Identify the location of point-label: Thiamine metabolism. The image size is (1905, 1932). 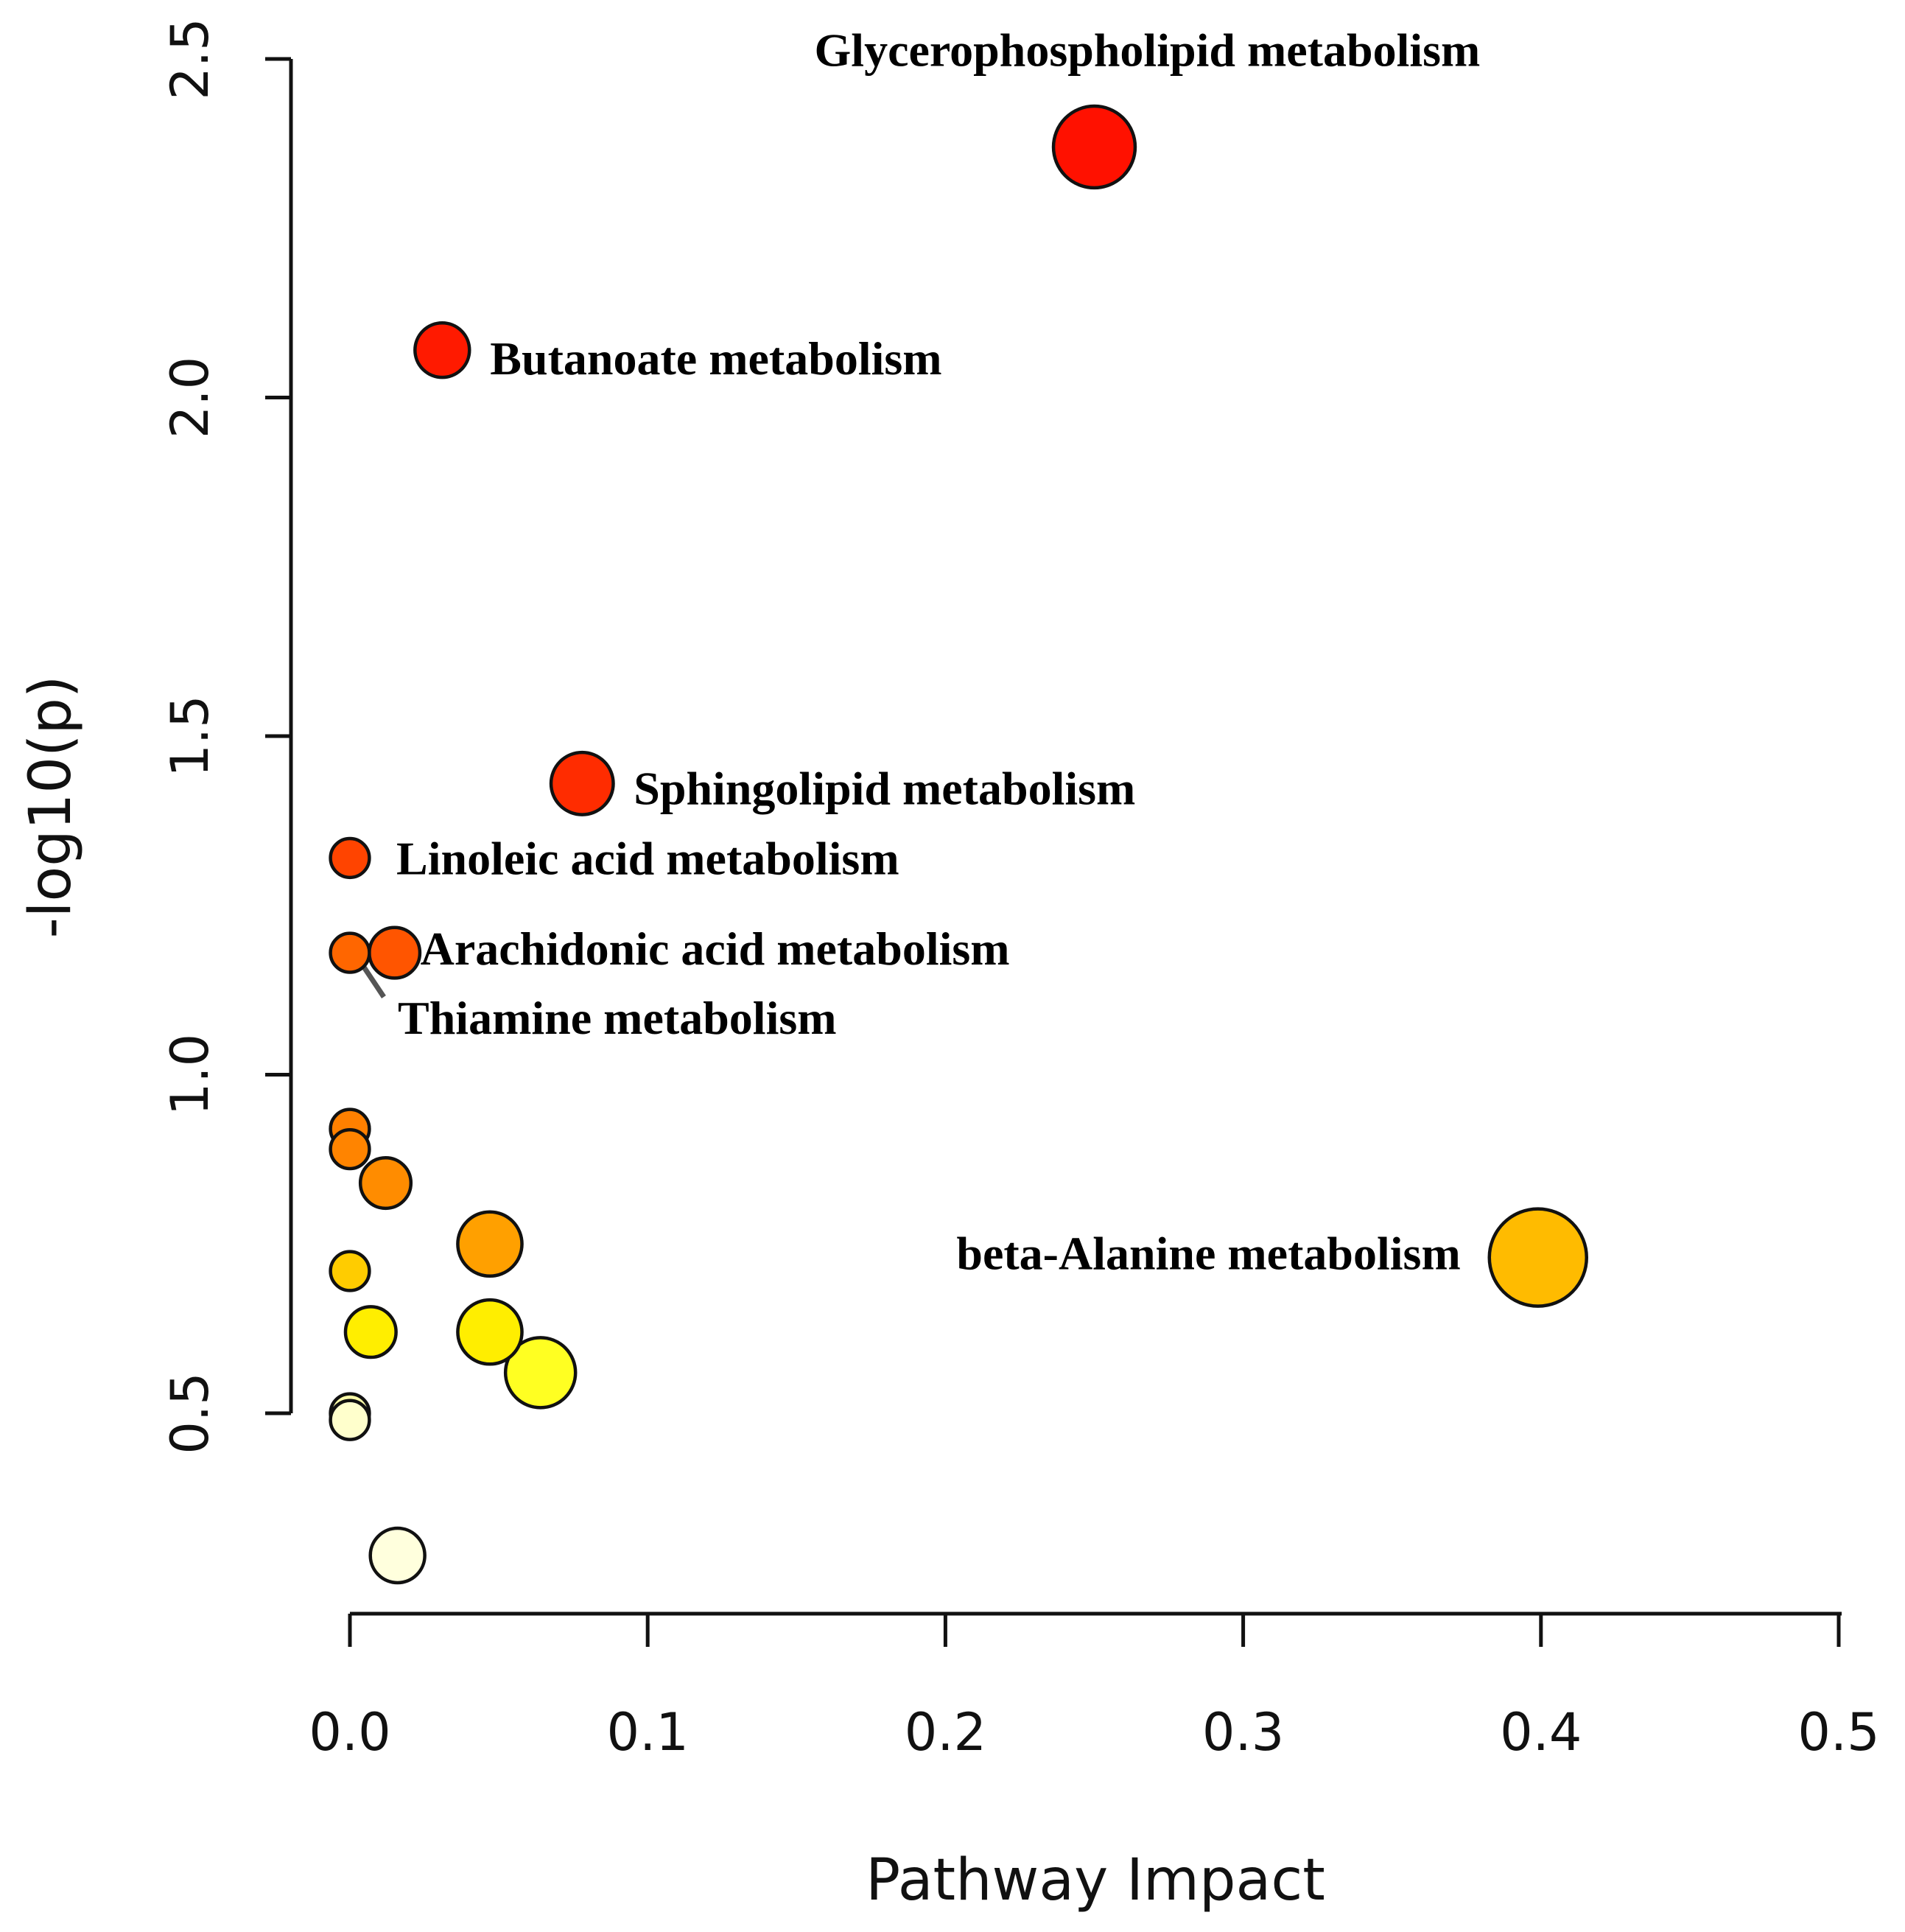
(617, 1018).